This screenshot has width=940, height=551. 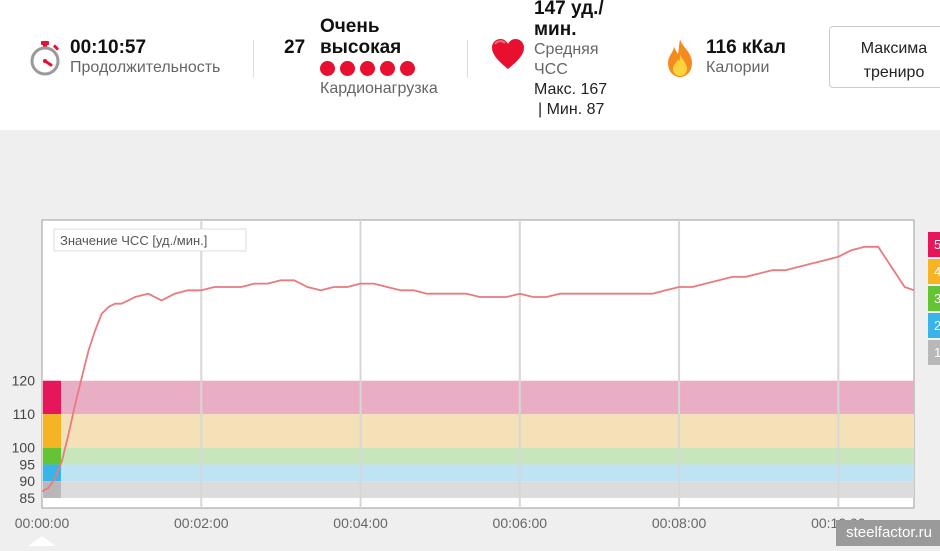 What do you see at coordinates (42, 523) in the screenshot?
I see `x-tick-label: 00:00:00` at bounding box center [42, 523].